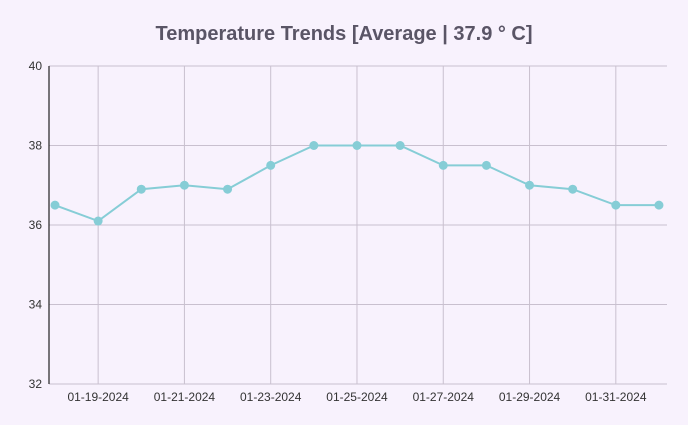  What do you see at coordinates (616, 397) in the screenshot?
I see `x-tick-label: 01-31-2024` at bounding box center [616, 397].